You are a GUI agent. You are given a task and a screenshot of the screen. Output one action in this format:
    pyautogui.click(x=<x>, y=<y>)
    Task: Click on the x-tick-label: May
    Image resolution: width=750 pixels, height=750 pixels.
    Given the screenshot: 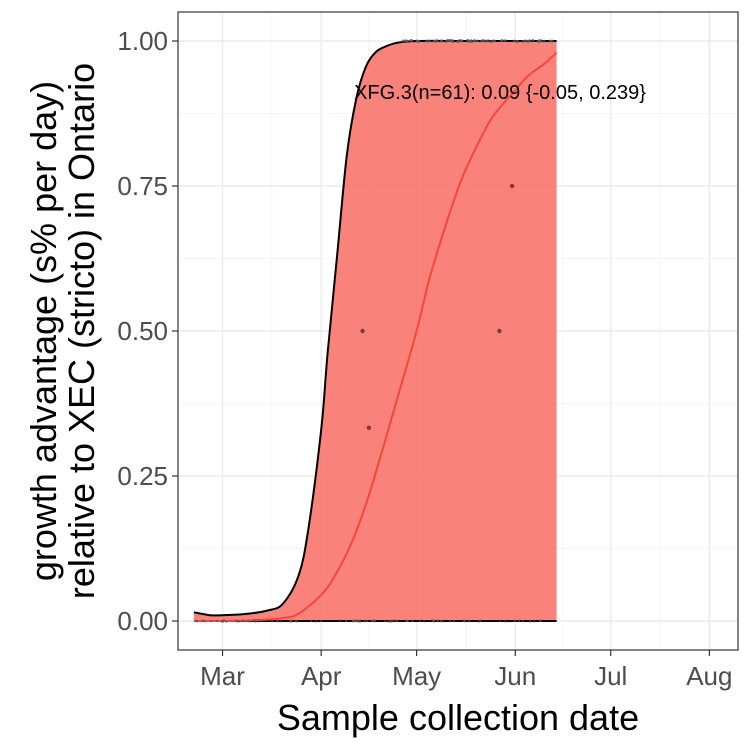 What is the action you would take?
    pyautogui.click(x=416, y=676)
    